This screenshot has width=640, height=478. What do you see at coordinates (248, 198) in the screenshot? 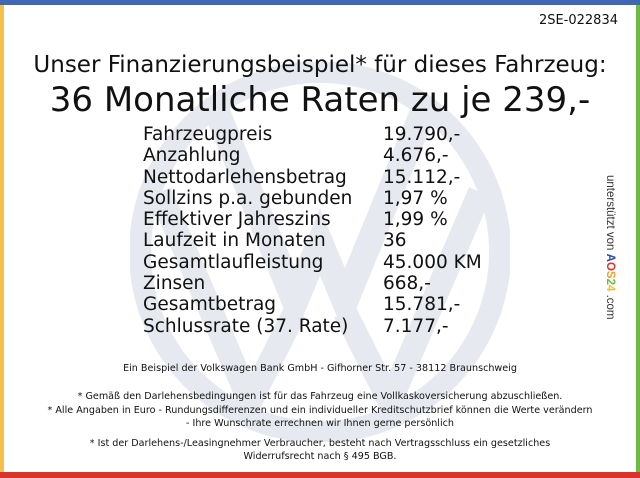
I see `row-label: Sollzins p.a. gebunden` at bounding box center [248, 198].